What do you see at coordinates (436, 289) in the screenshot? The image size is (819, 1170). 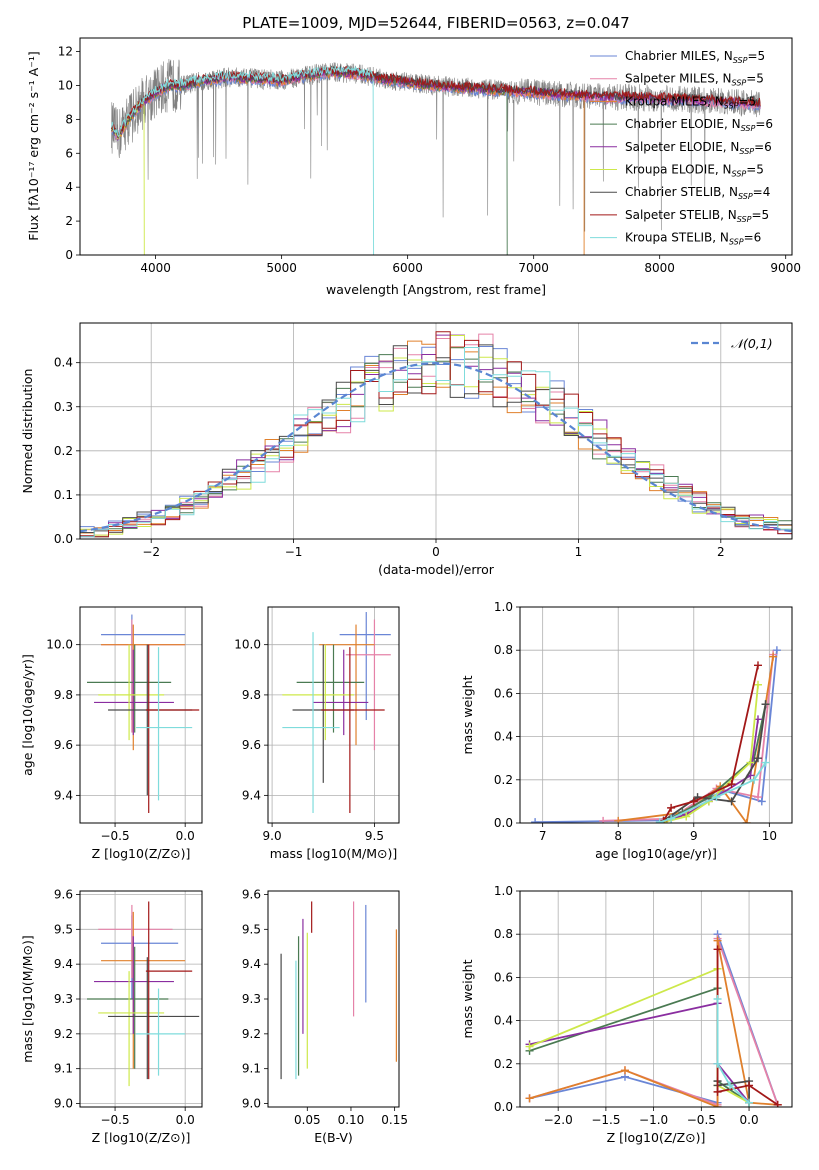 I see `x-axis-label: wavelength [Angstrom, rest frame]` at bounding box center [436, 289].